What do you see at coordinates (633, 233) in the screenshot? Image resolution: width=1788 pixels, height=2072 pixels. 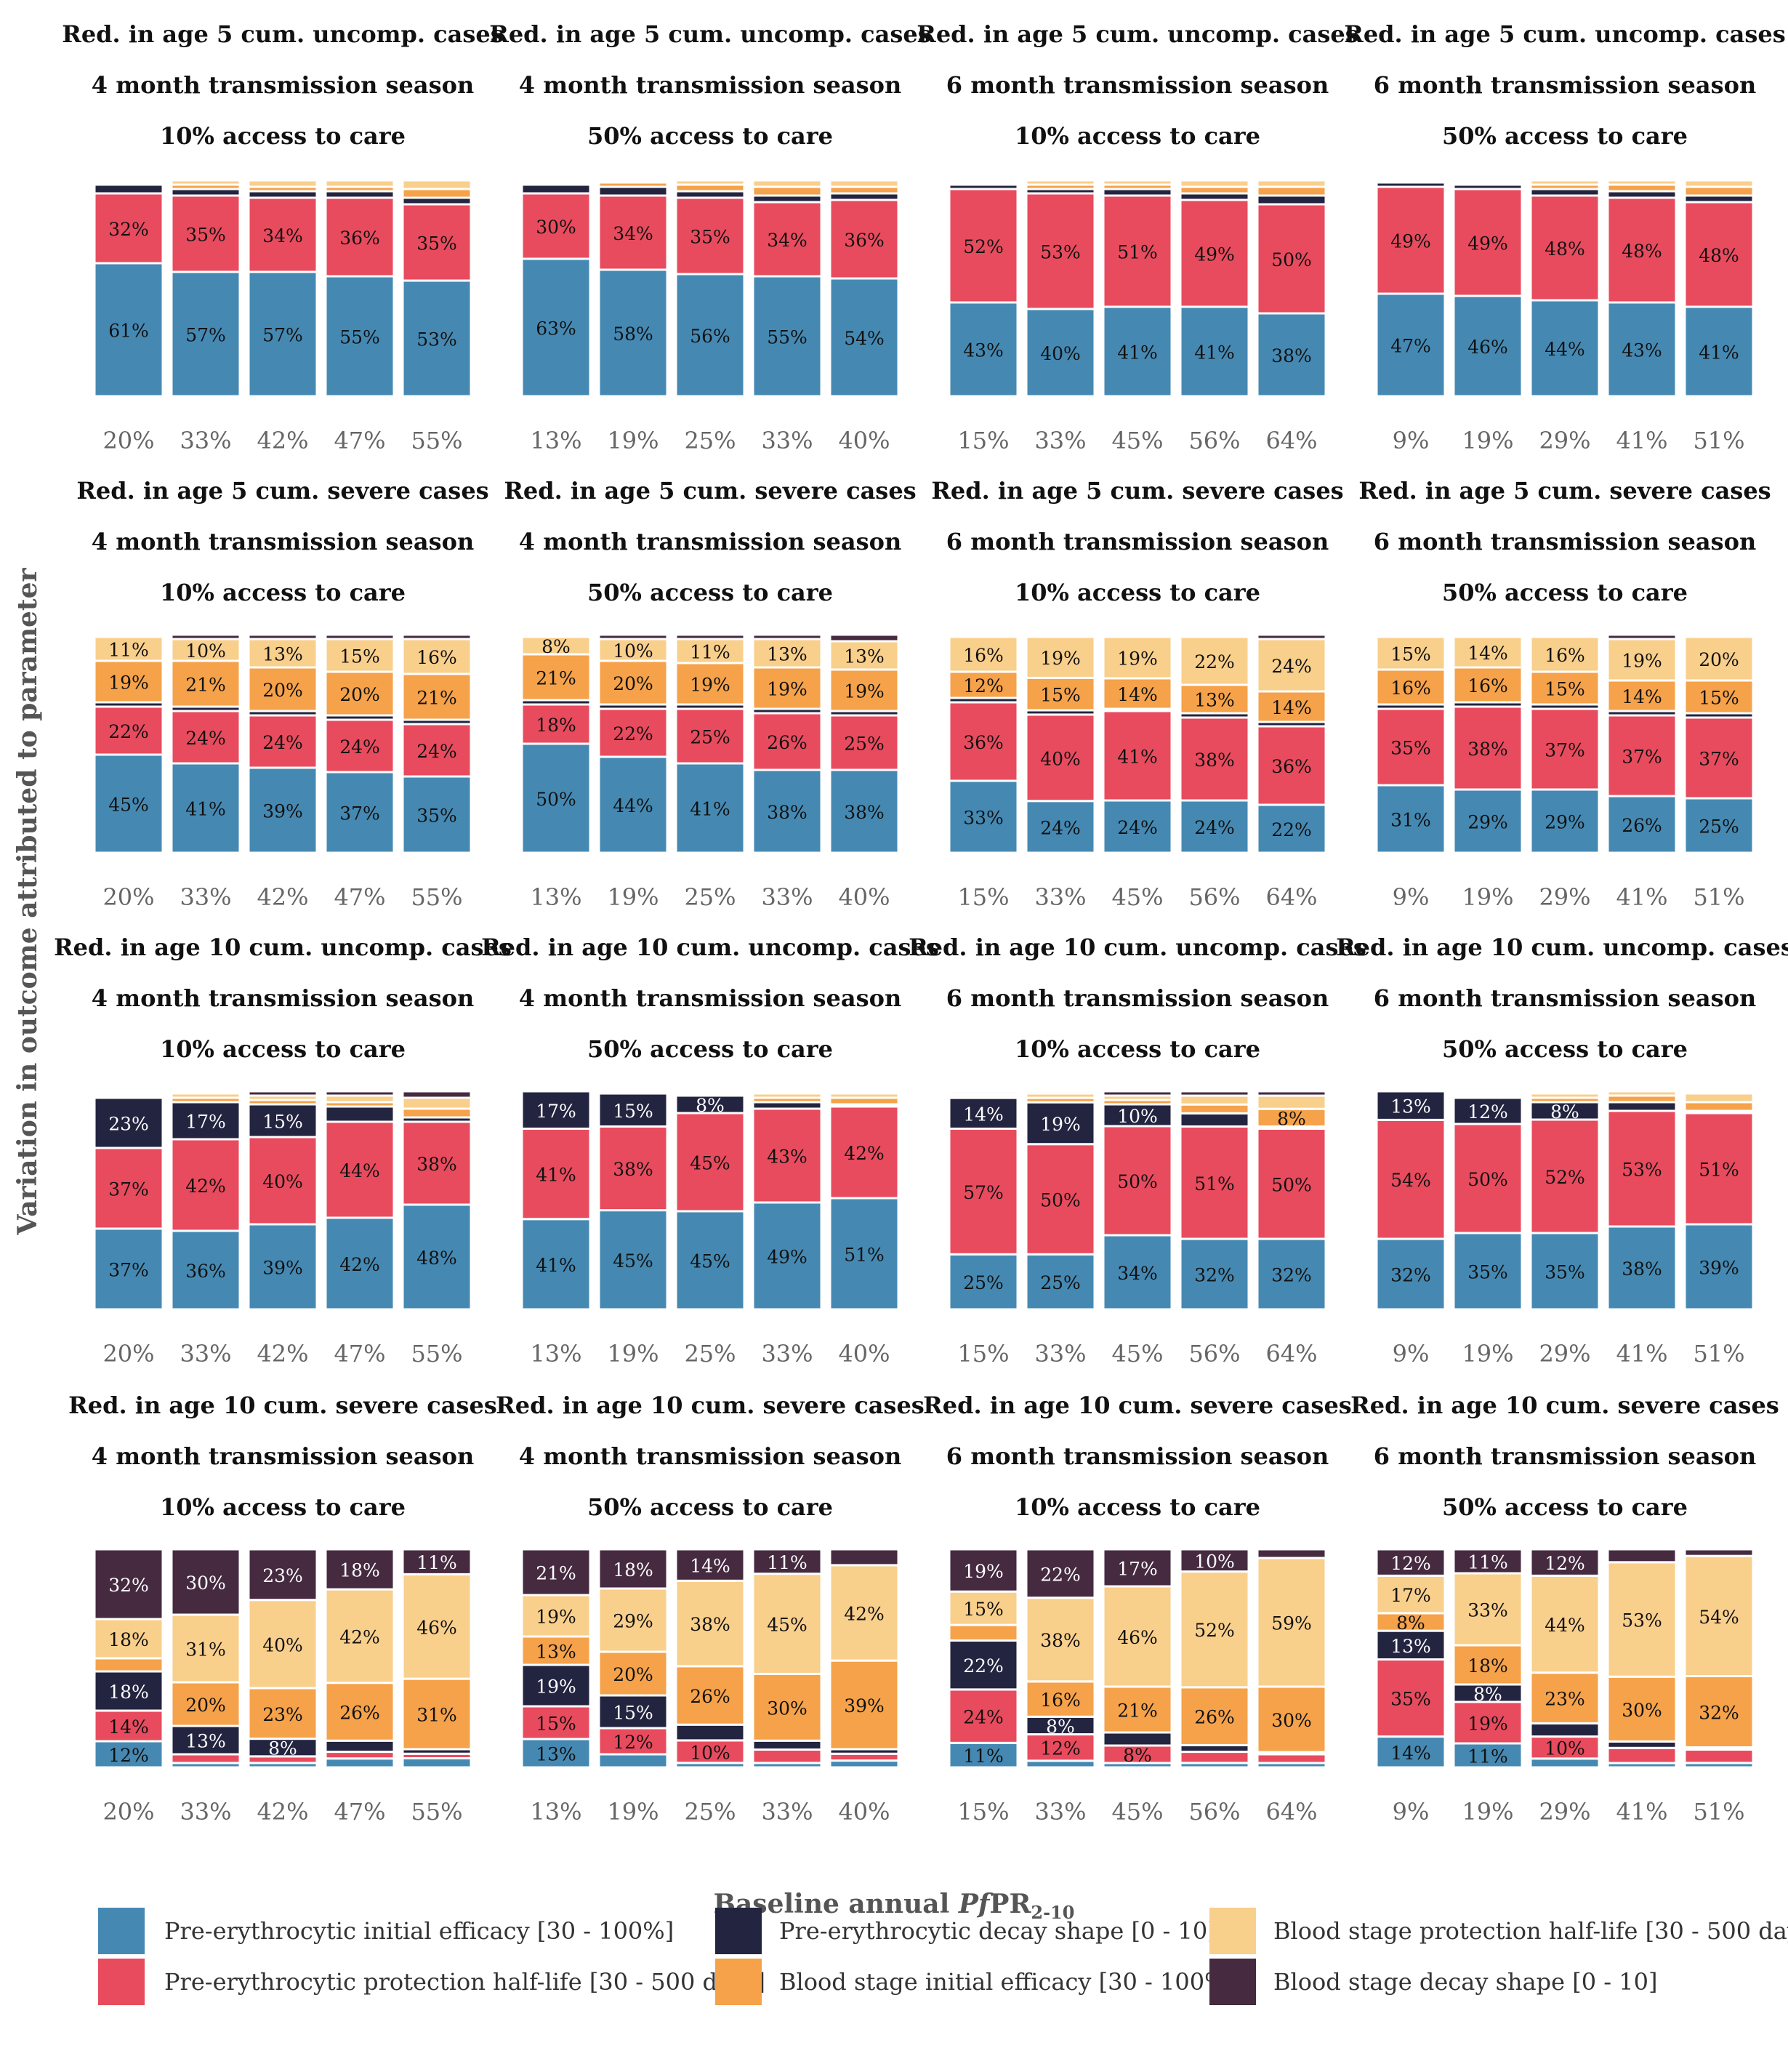 I see `data-label: 34%` at bounding box center [633, 233].